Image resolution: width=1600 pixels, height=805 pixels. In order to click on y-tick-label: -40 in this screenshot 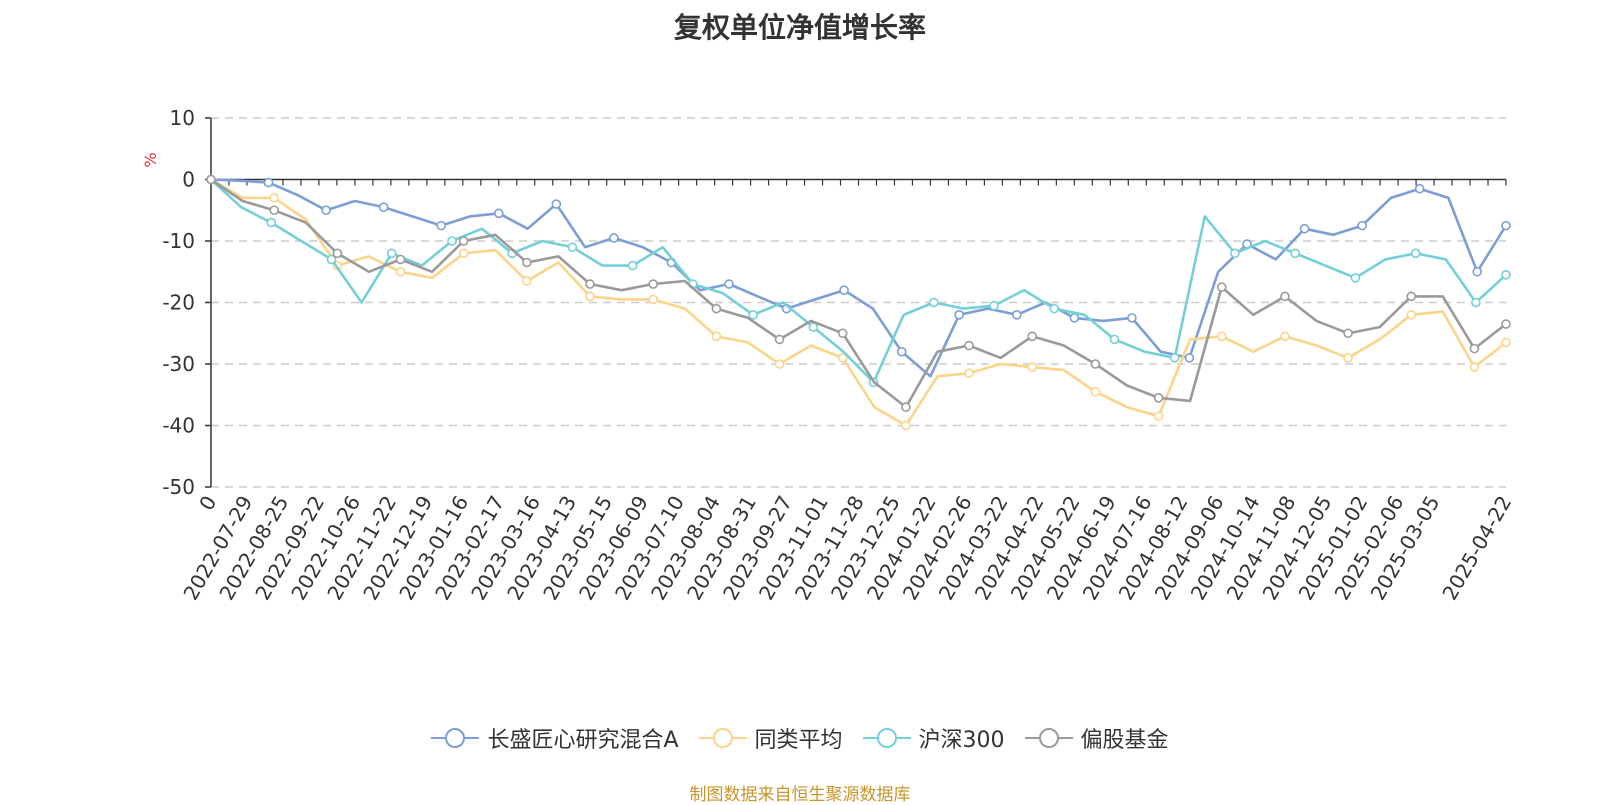, I will do `click(178, 426)`.